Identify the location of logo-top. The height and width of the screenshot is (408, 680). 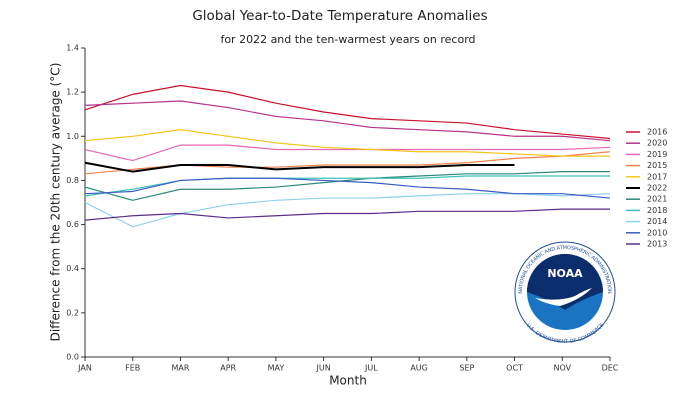
(565, 282).